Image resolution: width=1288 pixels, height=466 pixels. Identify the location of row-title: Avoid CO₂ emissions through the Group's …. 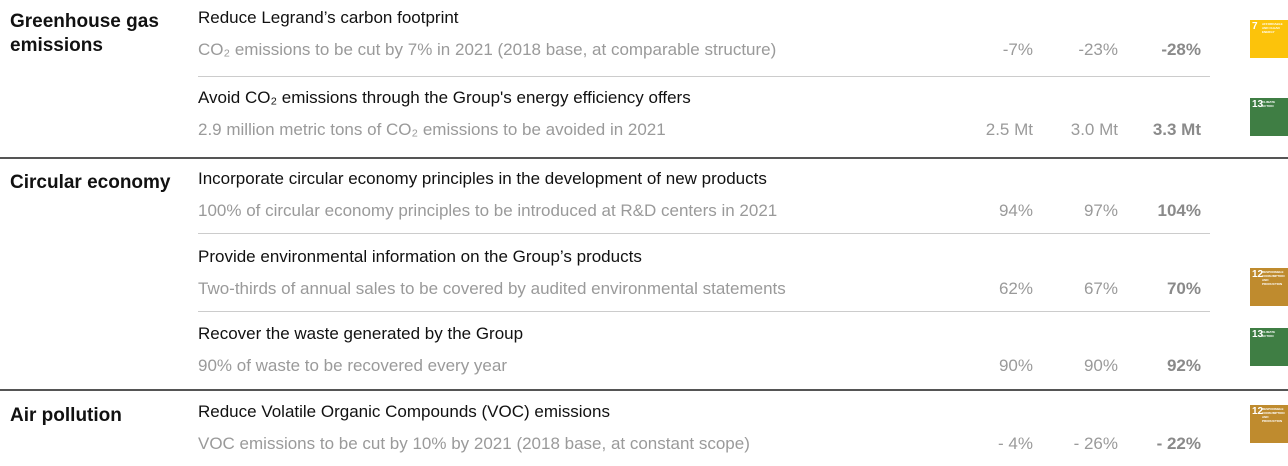
(444, 97).